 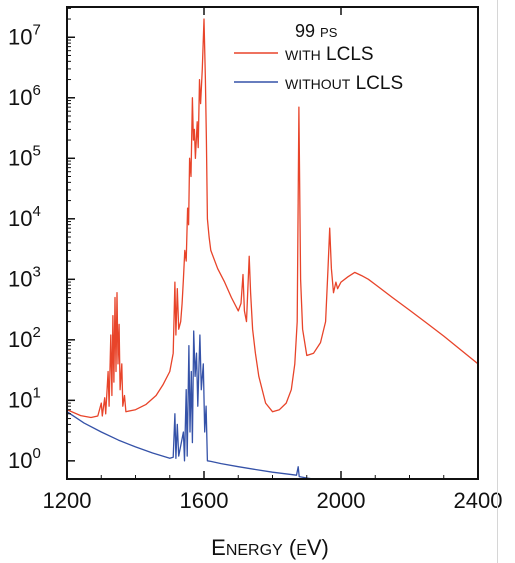 What do you see at coordinates (24, 217) in the screenshot?
I see `y-tick-label: 10⁴` at bounding box center [24, 217].